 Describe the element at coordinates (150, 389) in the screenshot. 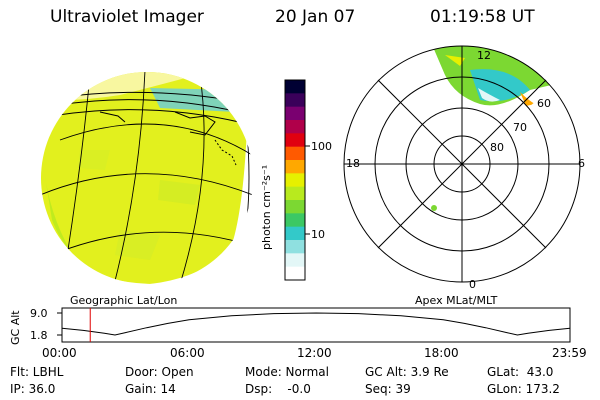

I see `gain-value: Gain: 14` at that location.